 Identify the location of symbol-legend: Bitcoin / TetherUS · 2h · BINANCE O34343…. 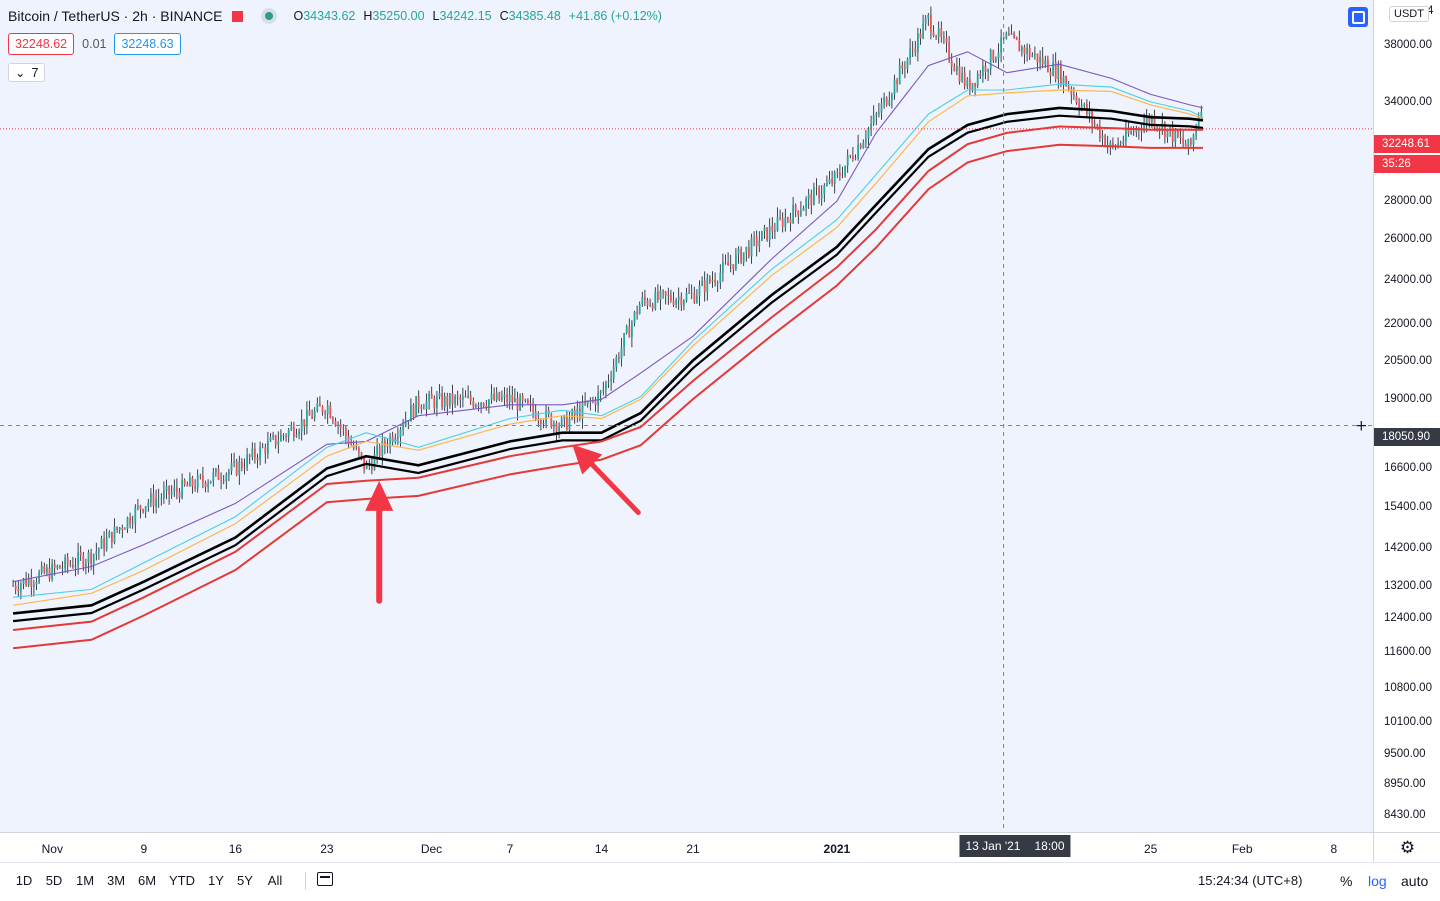
(335, 16).